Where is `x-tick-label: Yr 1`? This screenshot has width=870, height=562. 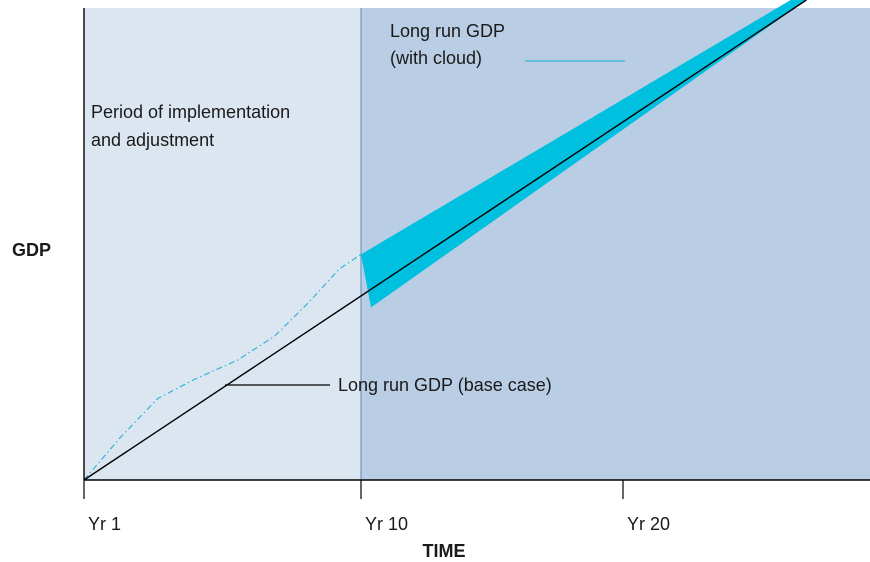
x-tick-label: Yr 1 is located at coordinates (104, 524).